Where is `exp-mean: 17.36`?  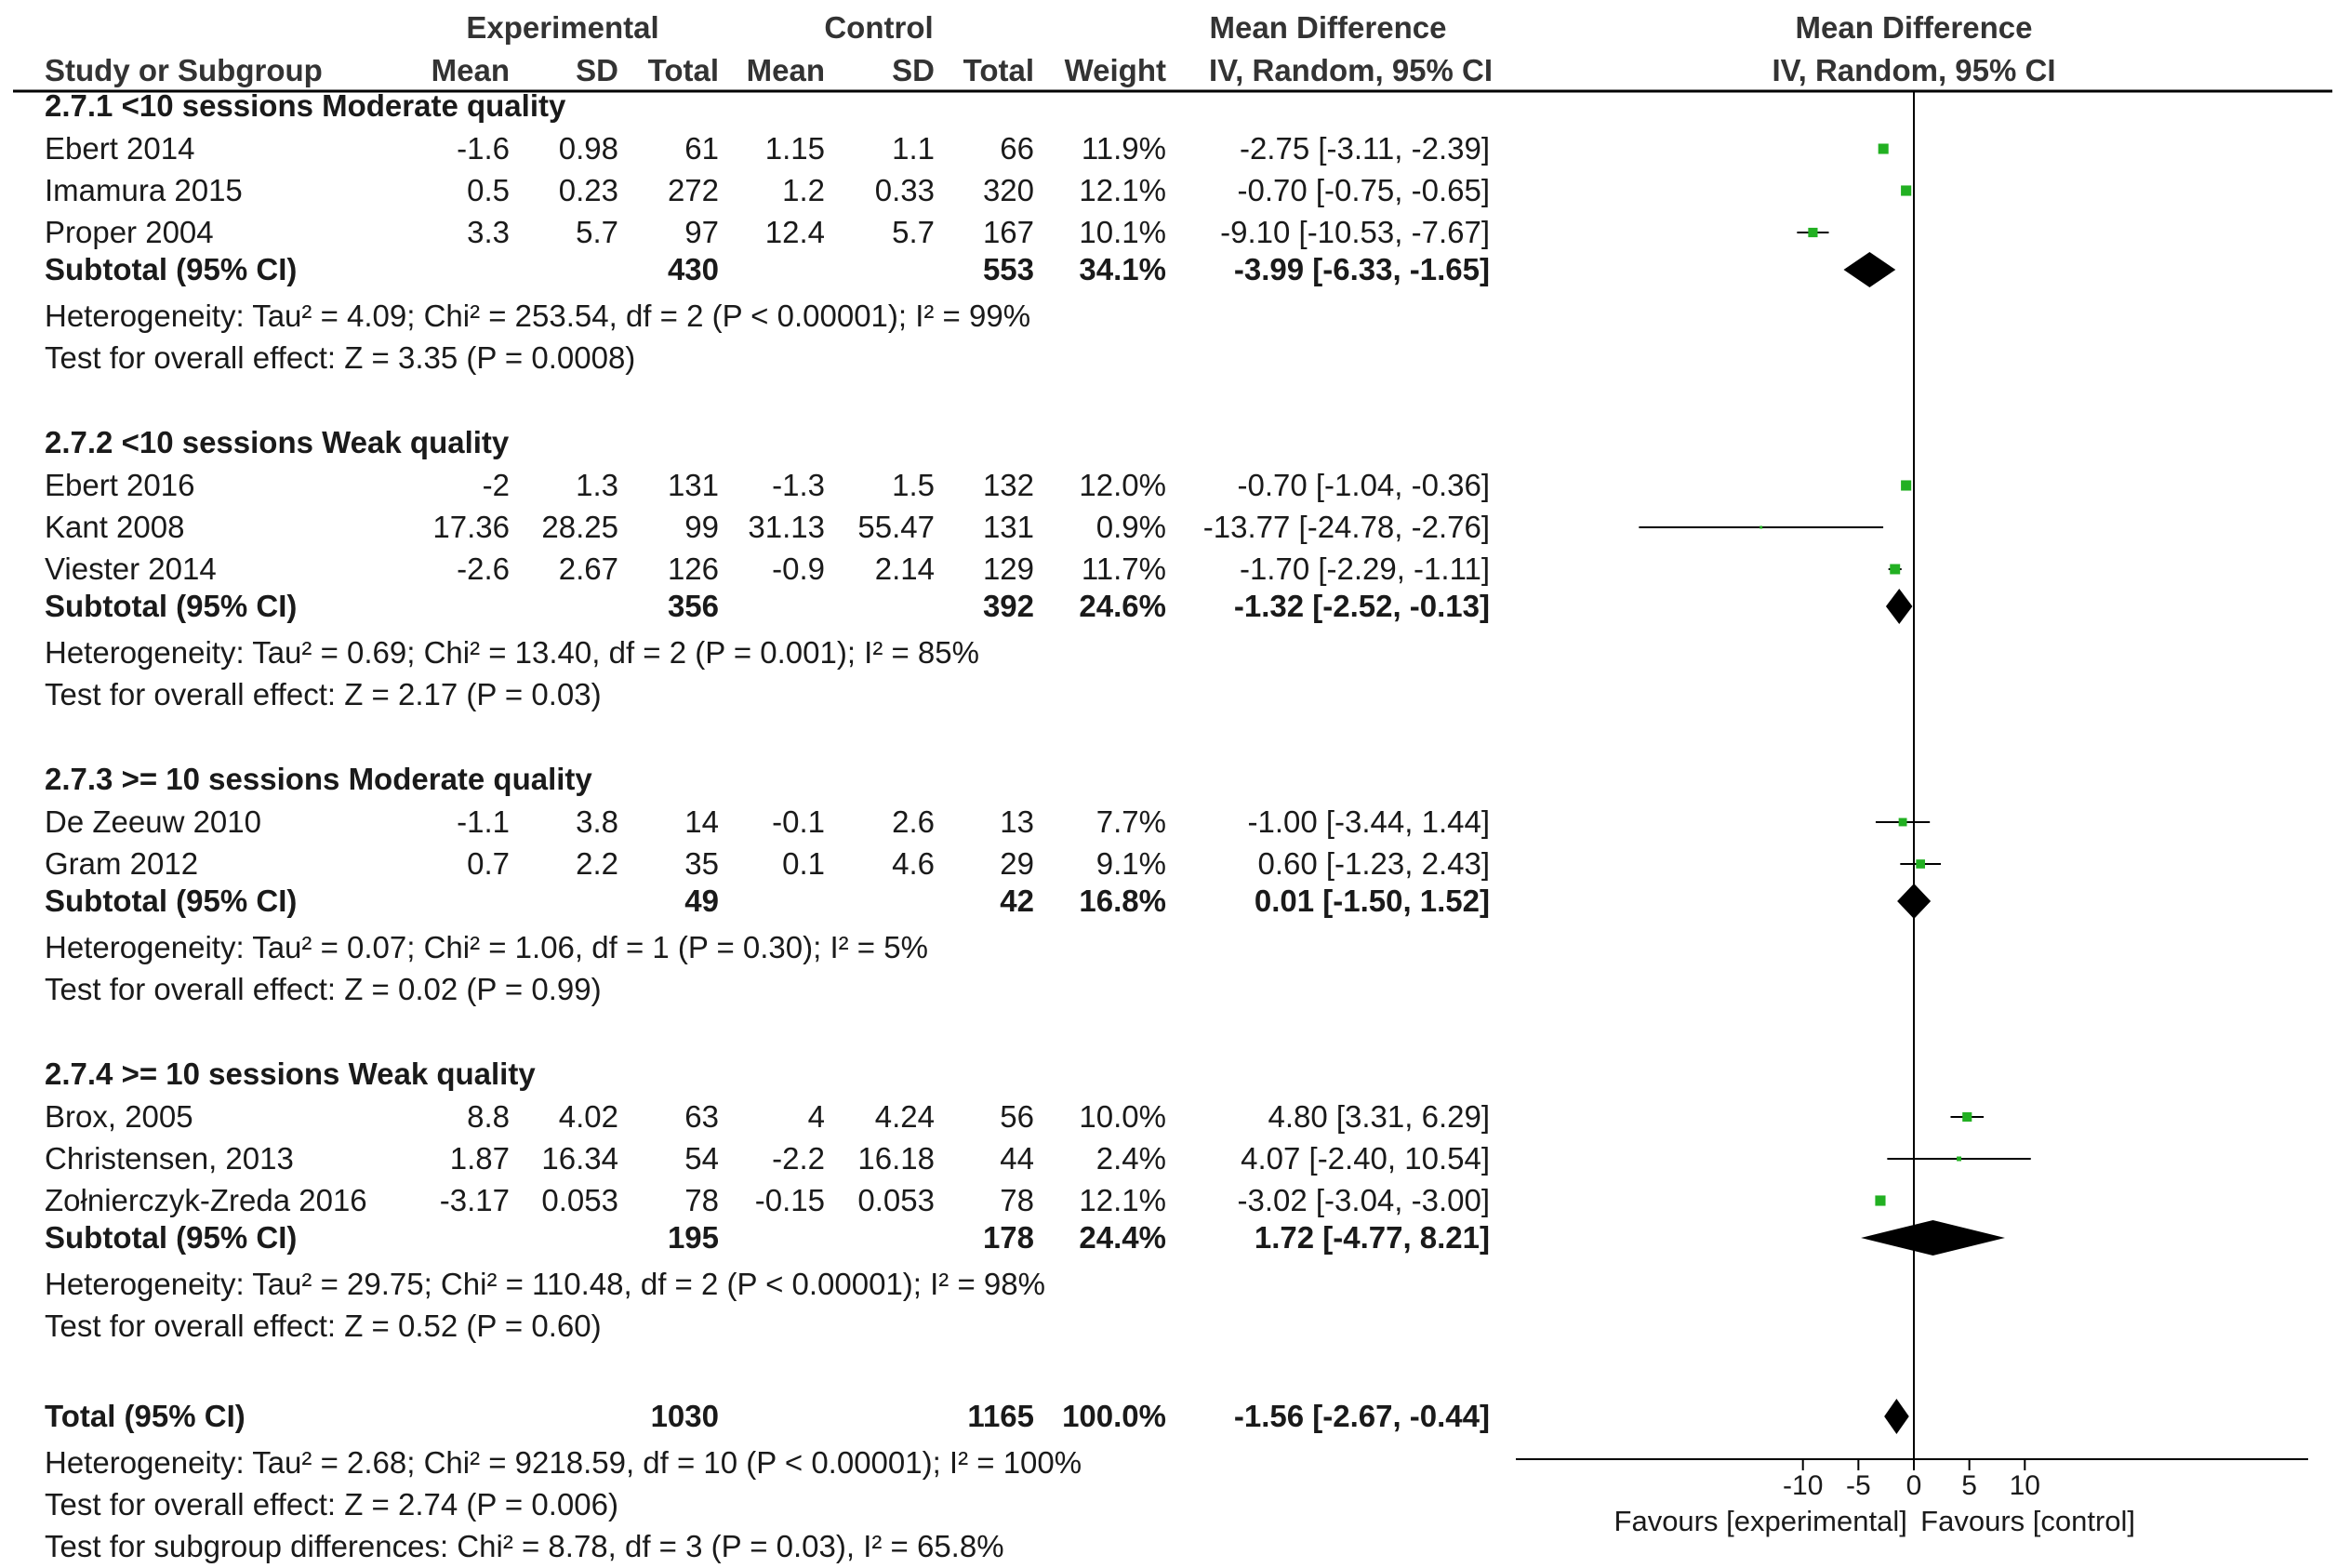 exp-mean: 17.36 is located at coordinates (471, 527).